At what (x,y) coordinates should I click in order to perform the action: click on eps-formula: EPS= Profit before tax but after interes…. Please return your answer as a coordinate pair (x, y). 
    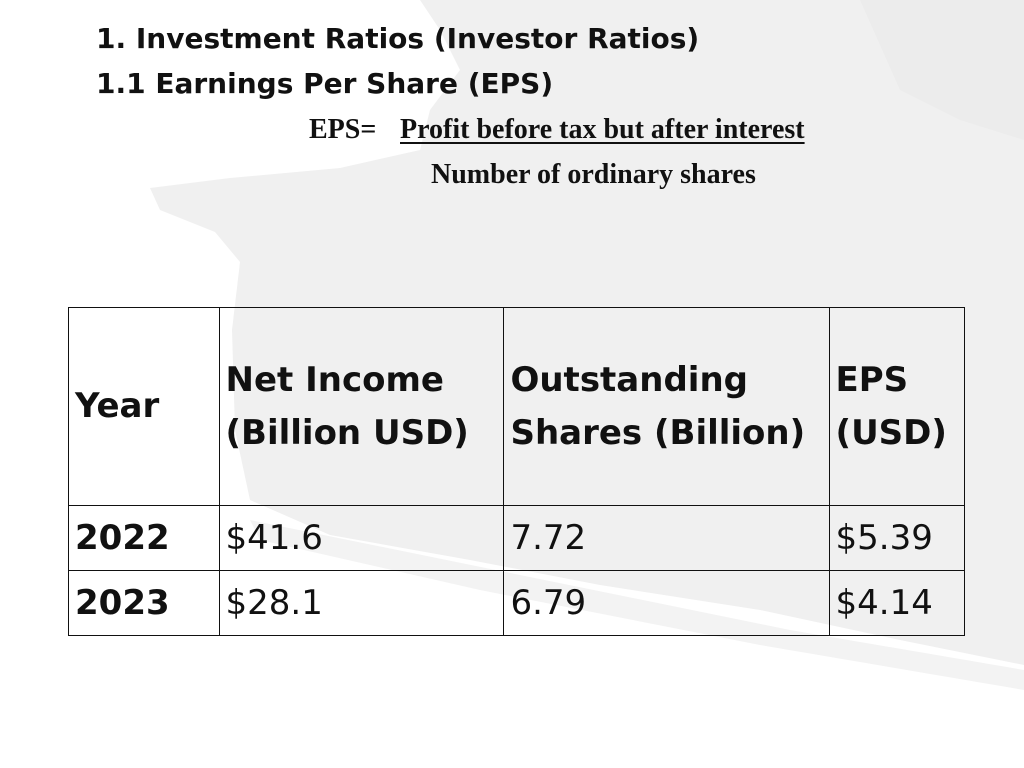
    Looking at the image, I should click on (512, 157).